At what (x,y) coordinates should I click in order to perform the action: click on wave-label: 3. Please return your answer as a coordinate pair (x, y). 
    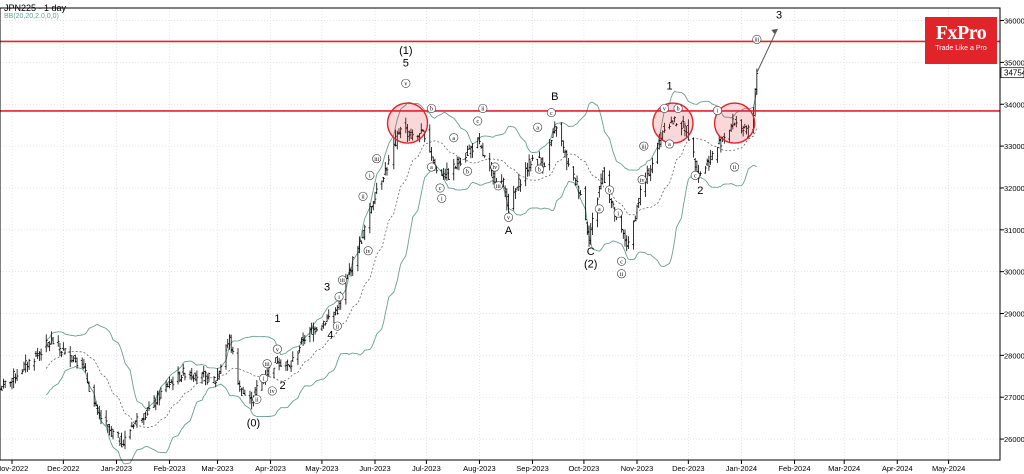
    Looking at the image, I should click on (779, 15).